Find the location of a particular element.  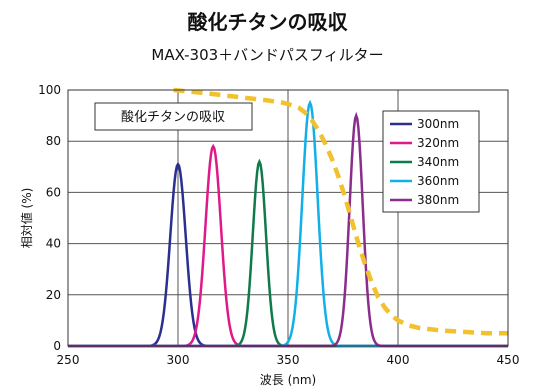

y-tick-label: 80 is located at coordinates (53, 141).